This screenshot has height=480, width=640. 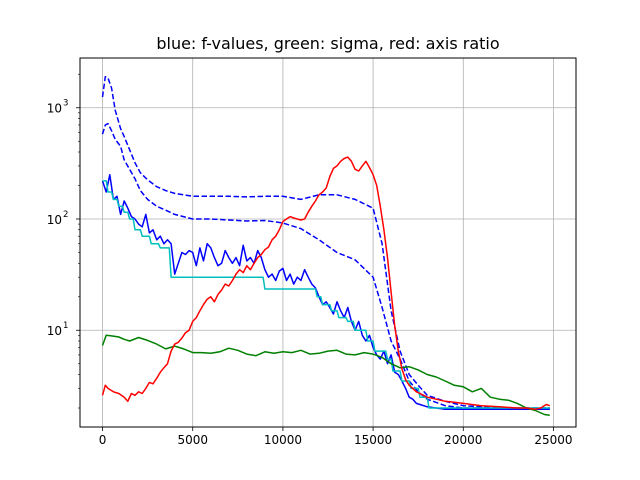 What do you see at coordinates (553, 440) in the screenshot?
I see `x-tick-label: 25000` at bounding box center [553, 440].